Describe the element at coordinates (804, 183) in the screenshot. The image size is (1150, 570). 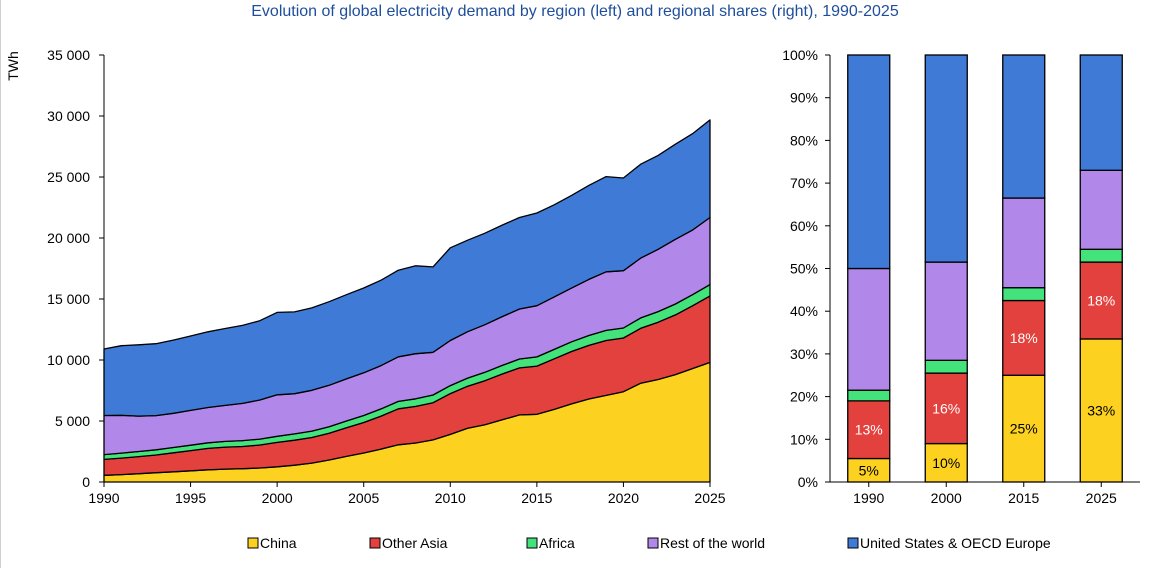
I see `y-tick-label: 70%` at that location.